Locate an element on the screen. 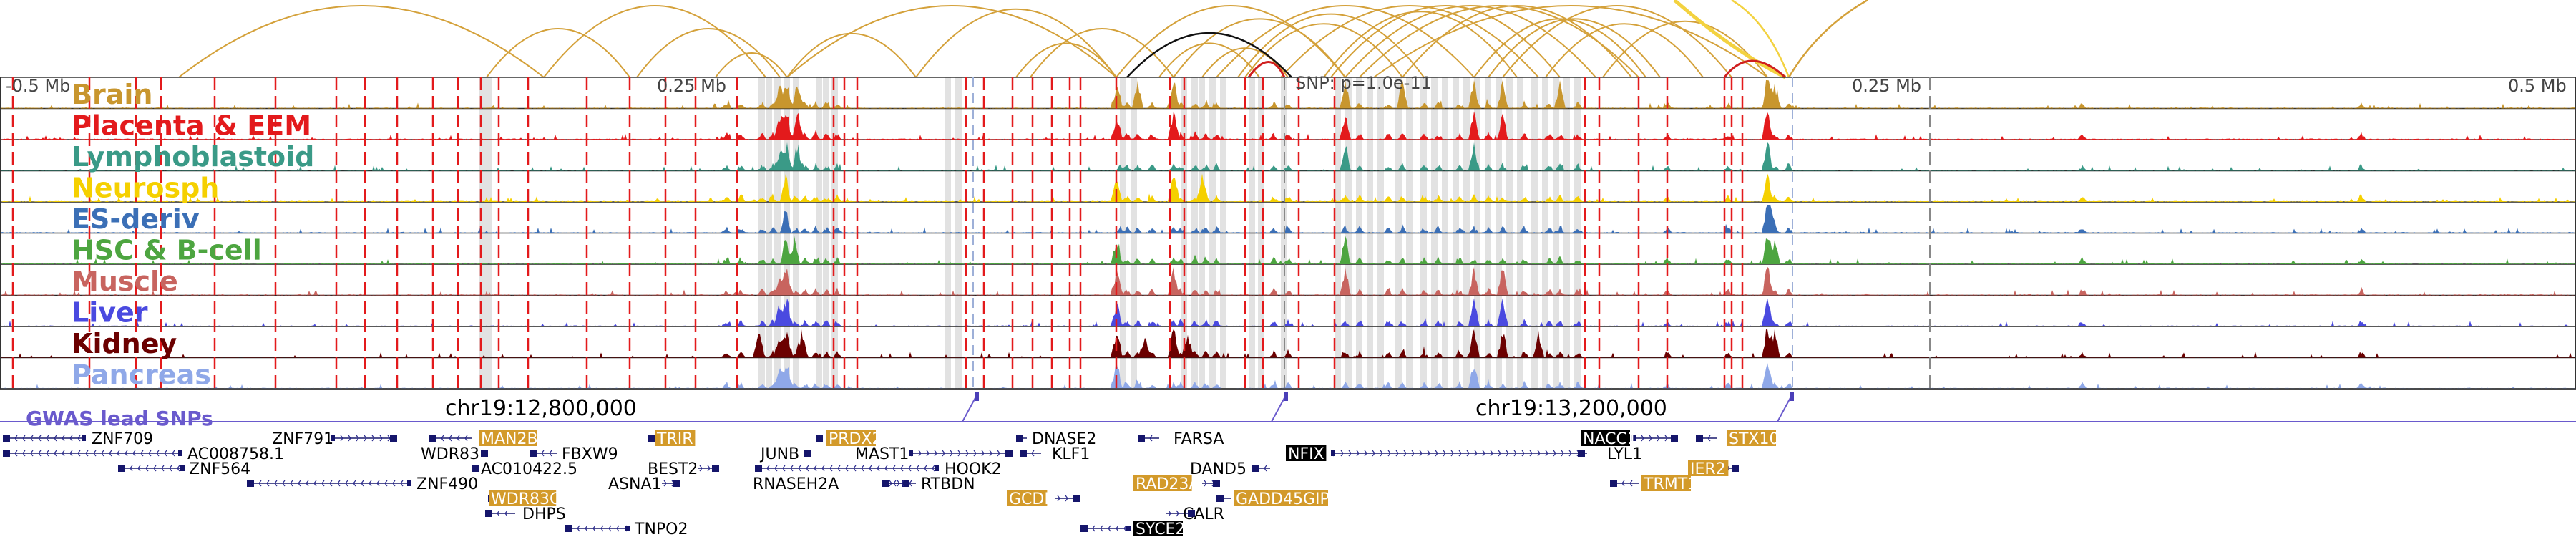 The height and width of the screenshot is (537, 2576). gene: AC008758.1 is located at coordinates (143, 454).